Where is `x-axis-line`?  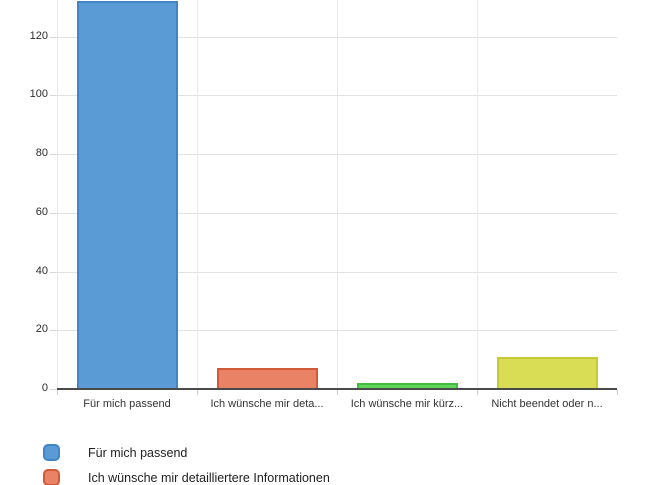 x-axis-line is located at coordinates (337, 389).